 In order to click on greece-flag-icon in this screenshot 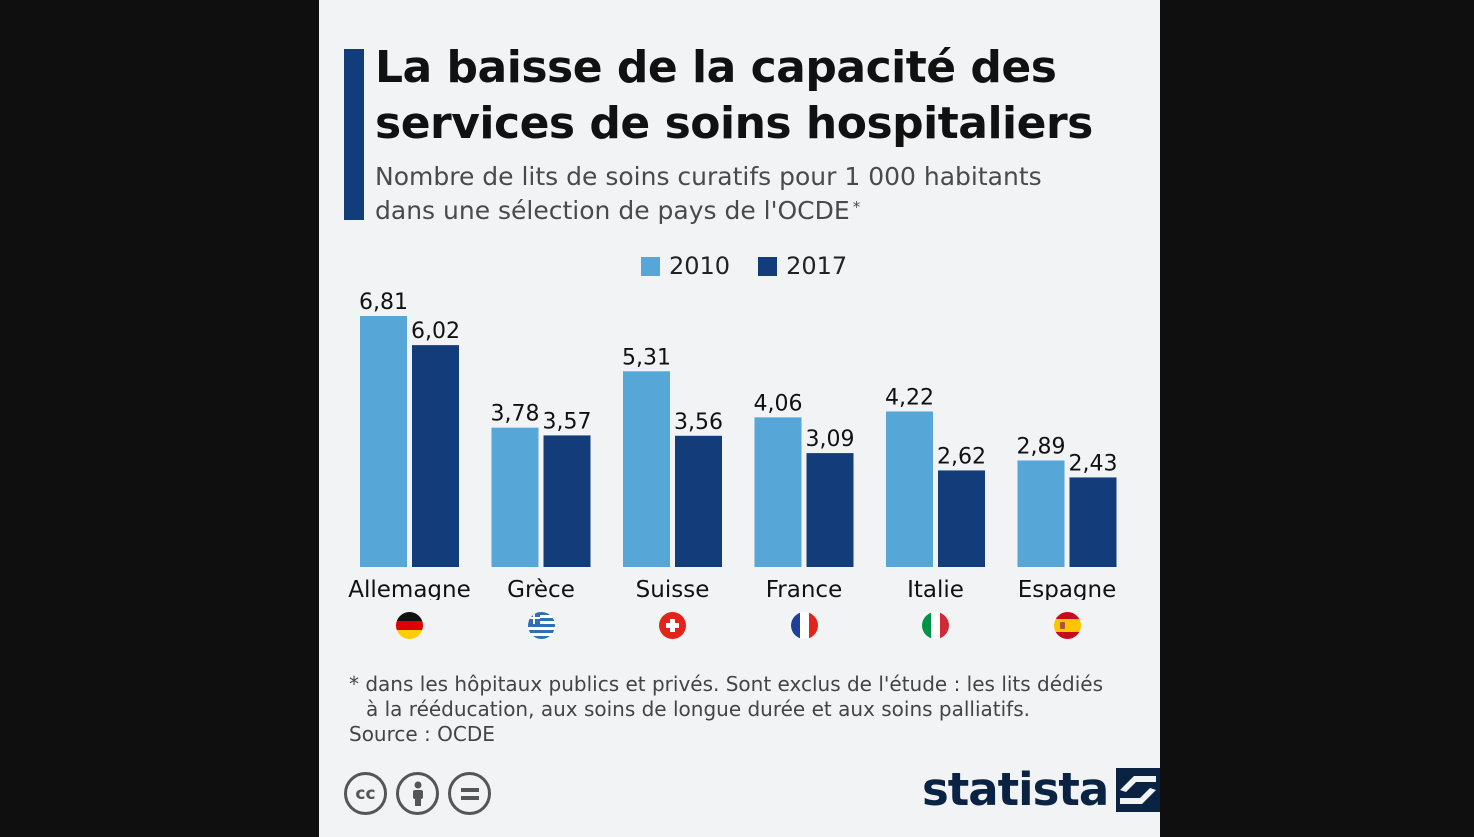, I will do `click(541, 625)`.